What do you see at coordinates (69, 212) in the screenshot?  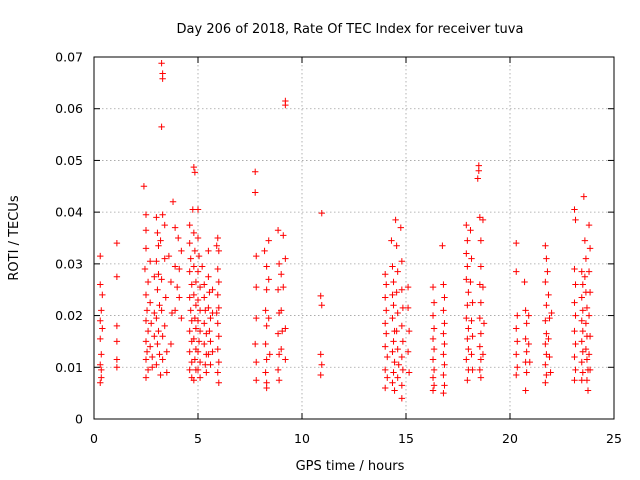 I see `y-tick-label: 0.04` at bounding box center [69, 212].